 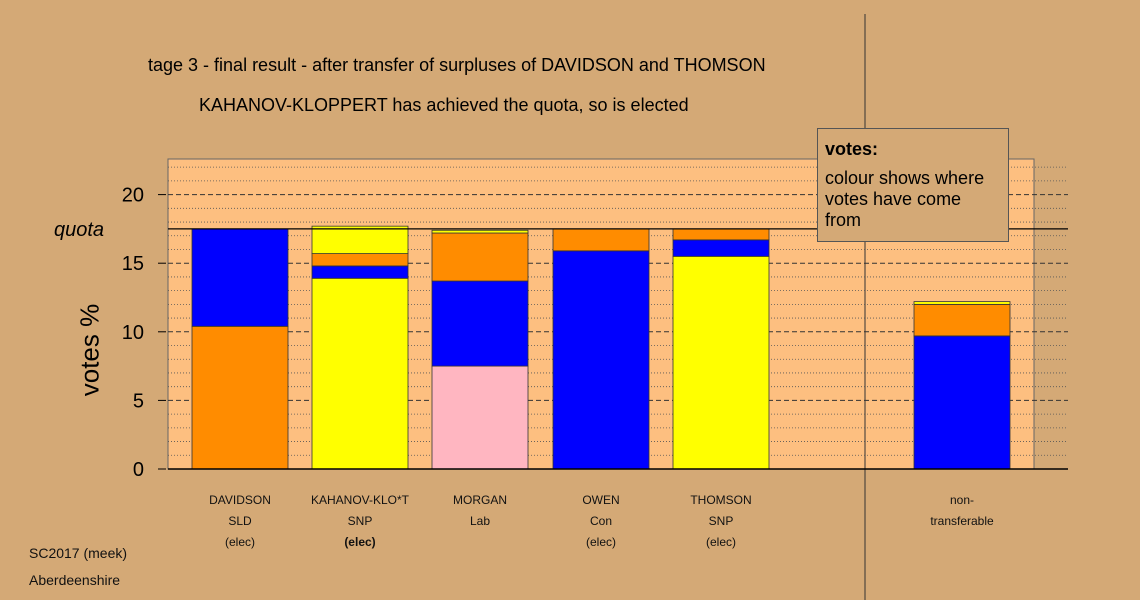 I want to click on candidate-name: MORGAN, so click(x=480, y=500).